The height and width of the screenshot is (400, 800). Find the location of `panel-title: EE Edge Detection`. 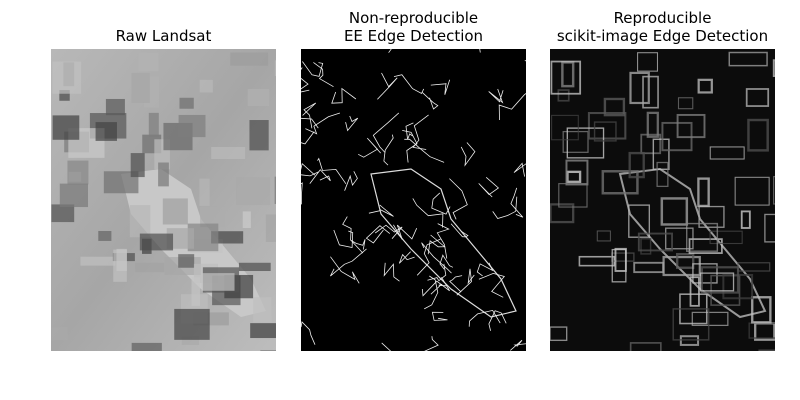

panel-title: EE Edge Detection is located at coordinates (413, 36).